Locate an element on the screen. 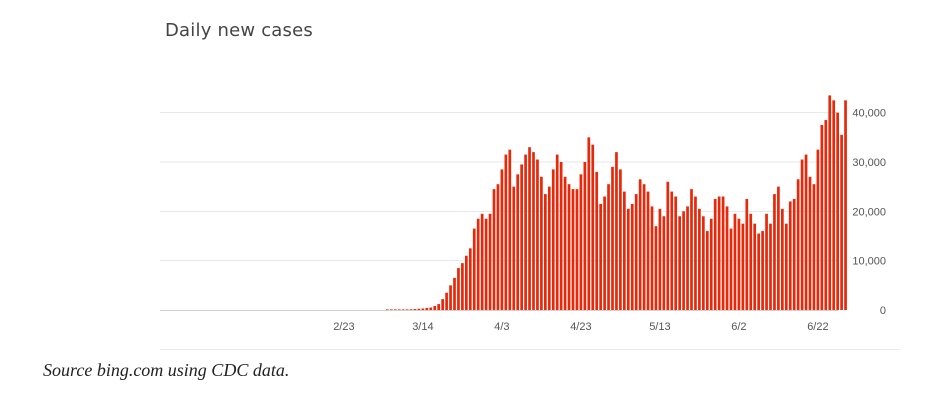 This screenshot has height=404, width=936. y-tick-label: 30,000 is located at coordinates (869, 163).